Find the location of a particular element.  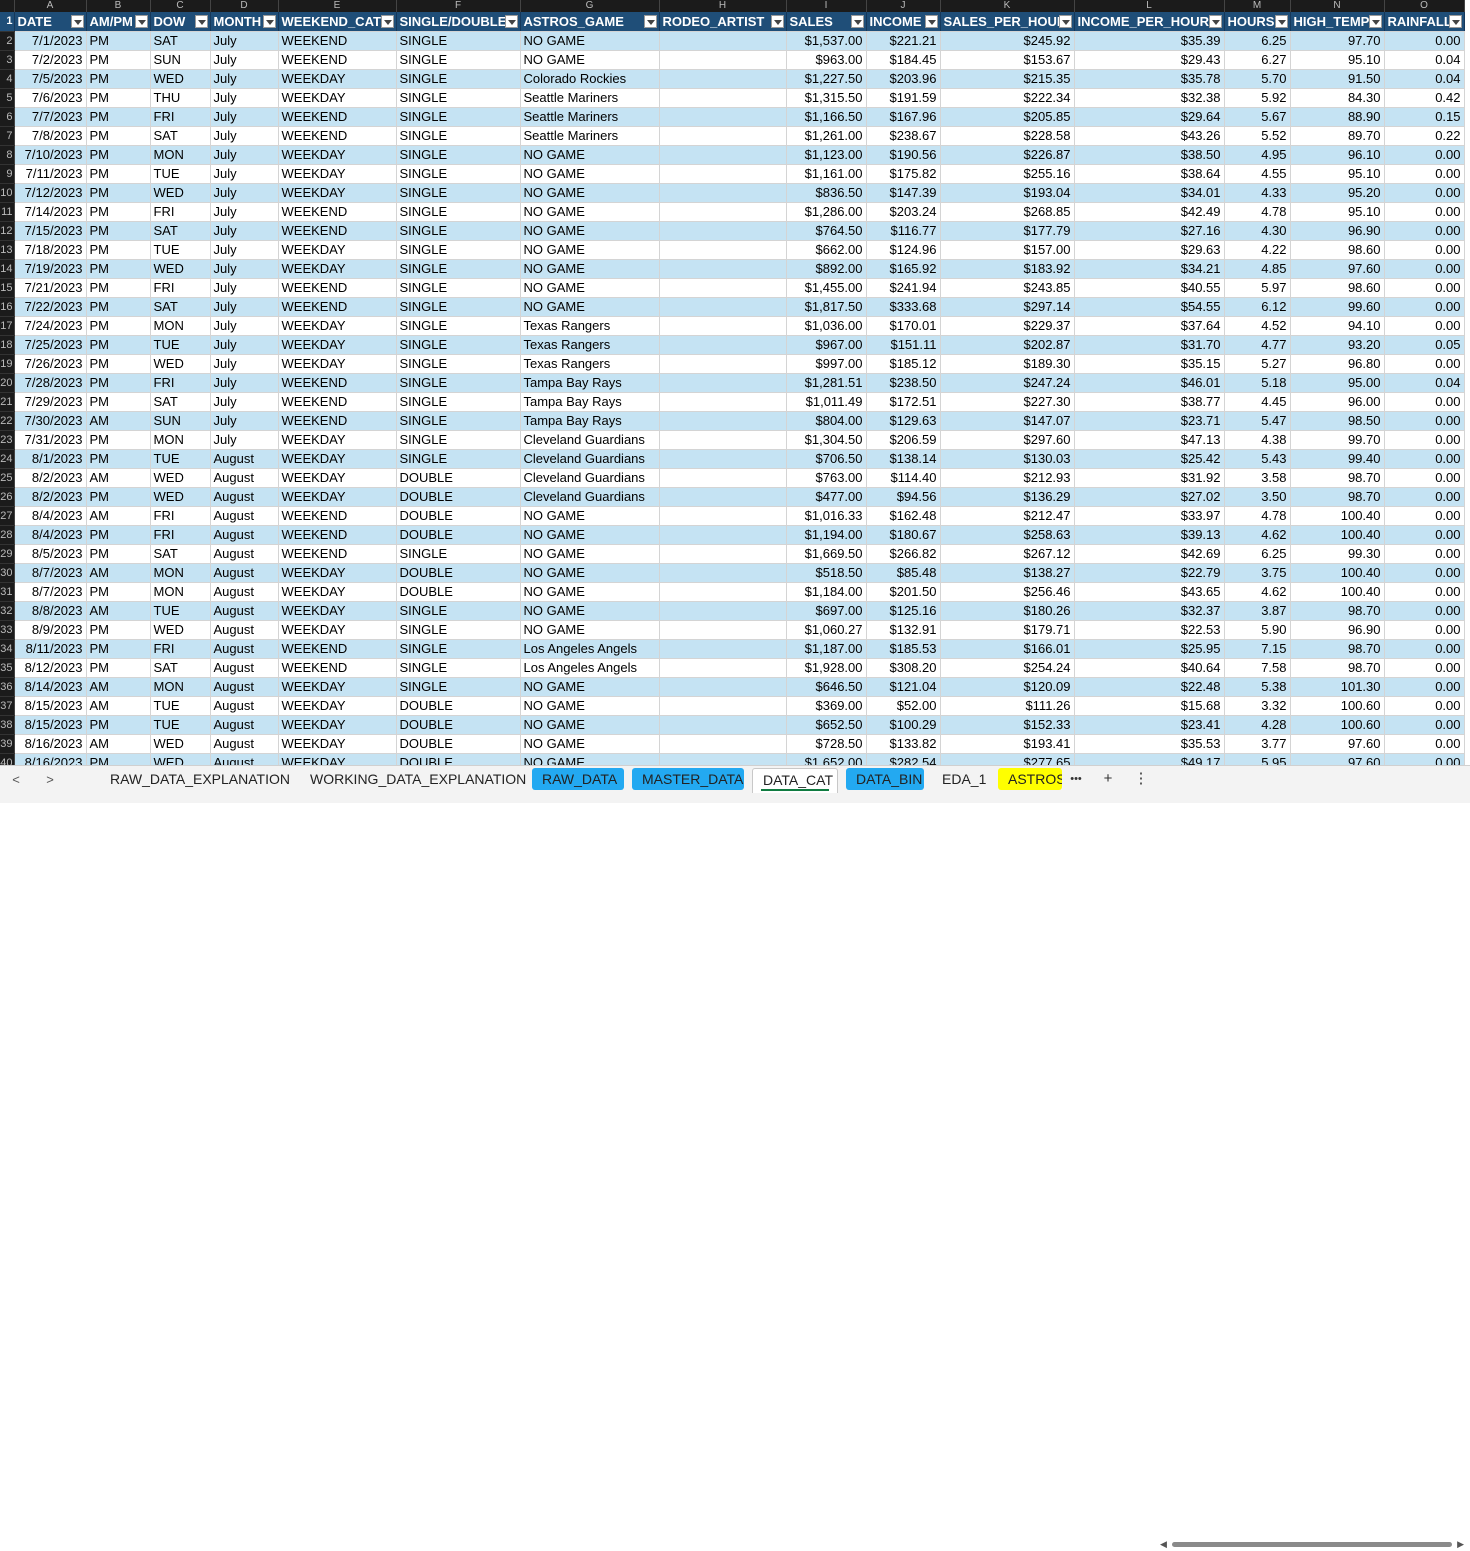

cell-income: $175.82 is located at coordinates (903, 174).